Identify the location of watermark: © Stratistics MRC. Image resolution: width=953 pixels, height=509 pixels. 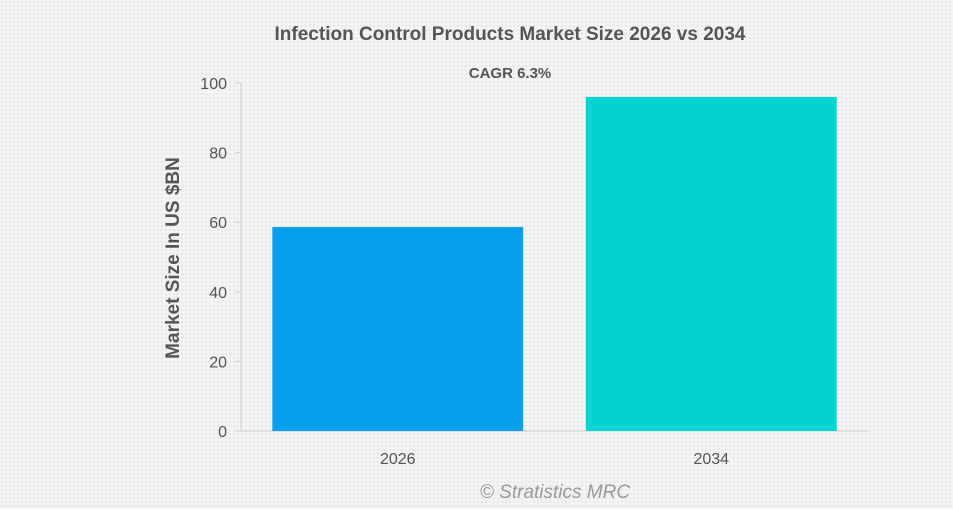
(555, 492).